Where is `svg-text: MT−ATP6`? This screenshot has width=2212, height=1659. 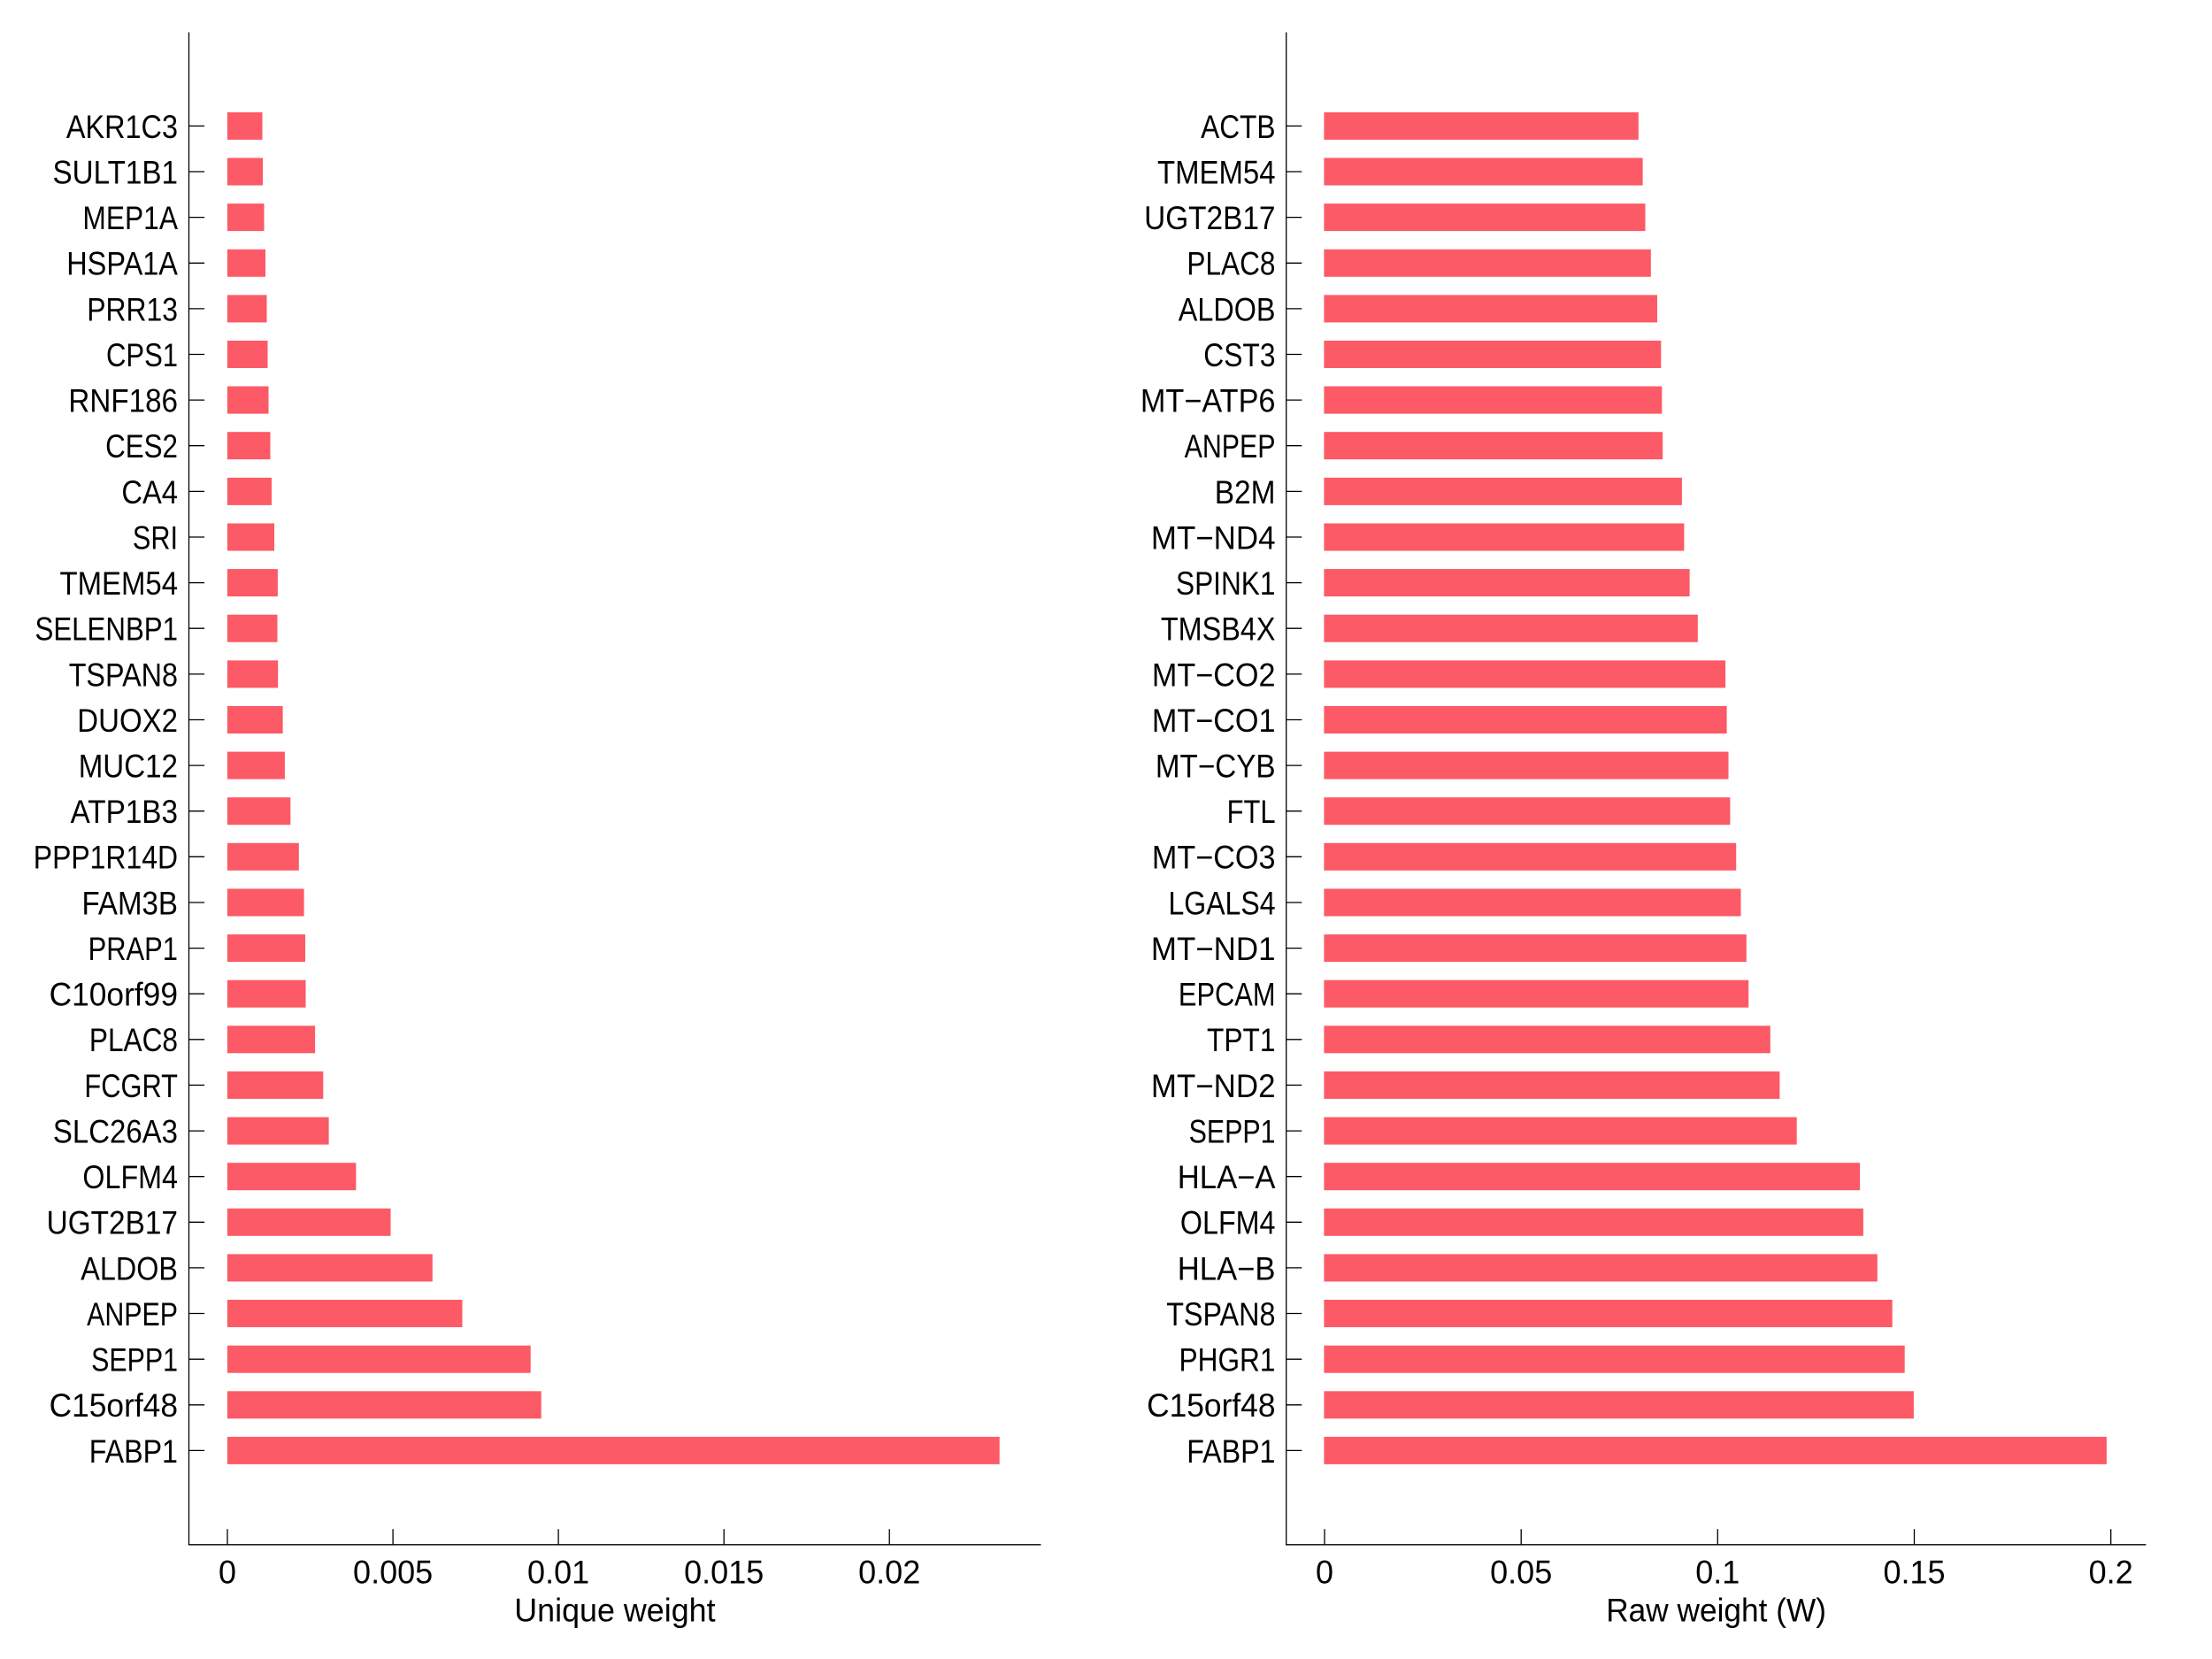
svg-text: MT−ATP6 is located at coordinates (1208, 401).